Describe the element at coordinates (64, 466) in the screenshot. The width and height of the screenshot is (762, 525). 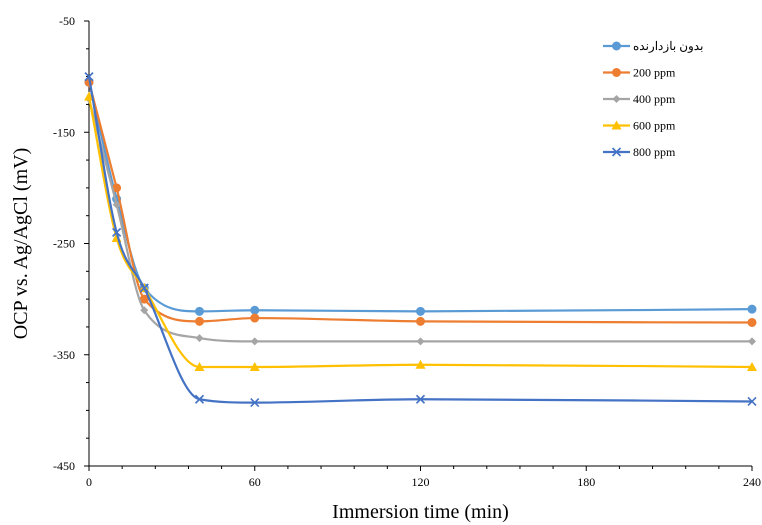
I see `y-tick-label: -450` at that location.